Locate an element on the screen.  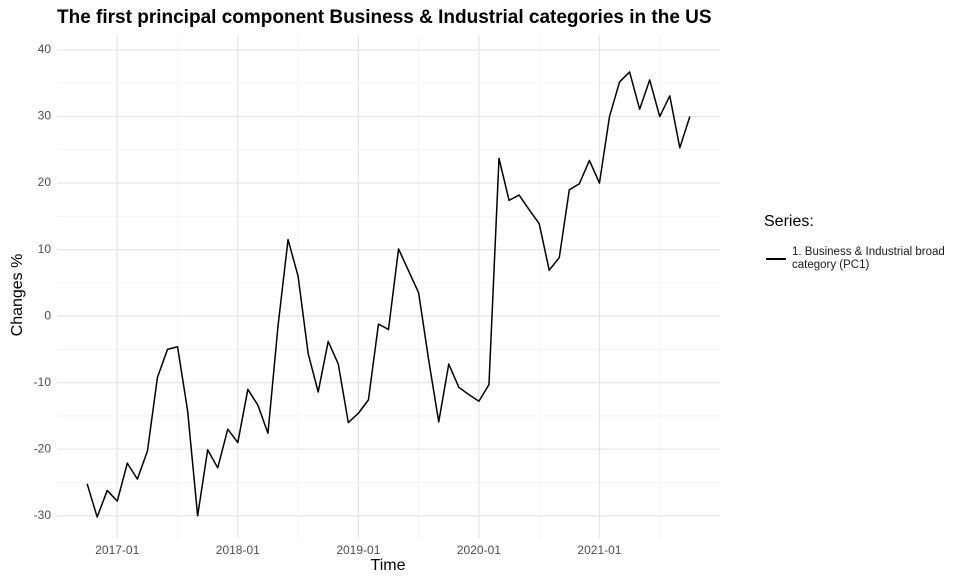
y-tick-label: 0 is located at coordinates (47, 315).